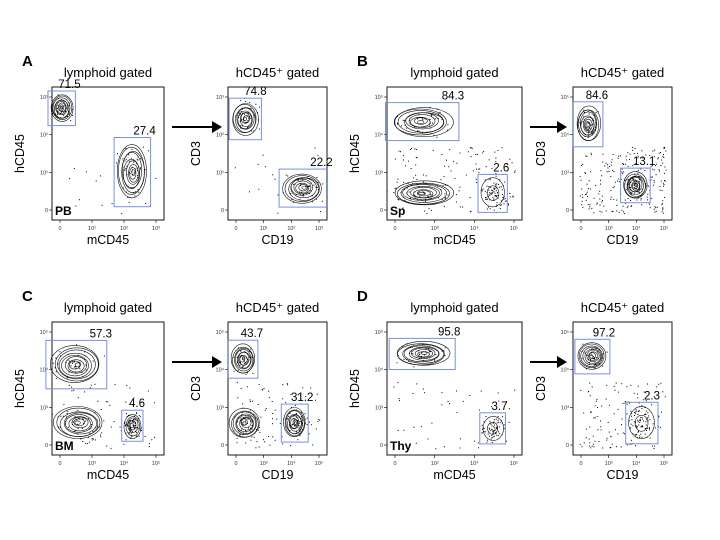  Describe the element at coordinates (137, 404) in the screenshot. I see `gate-percentage: 4.6` at that location.